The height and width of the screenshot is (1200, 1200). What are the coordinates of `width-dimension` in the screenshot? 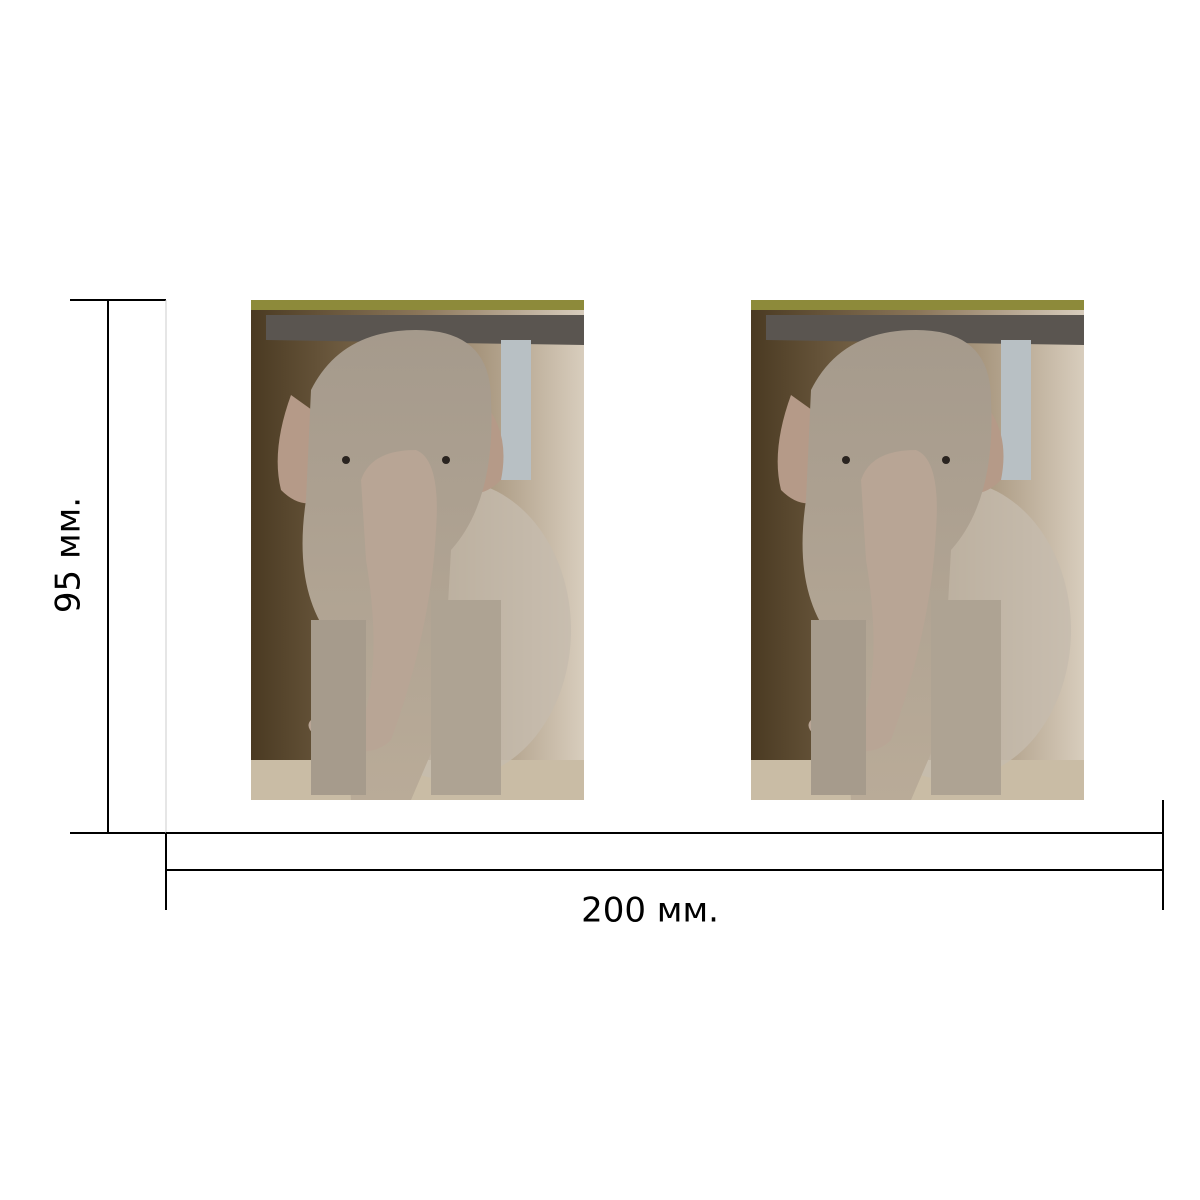 It's located at (664, 855).